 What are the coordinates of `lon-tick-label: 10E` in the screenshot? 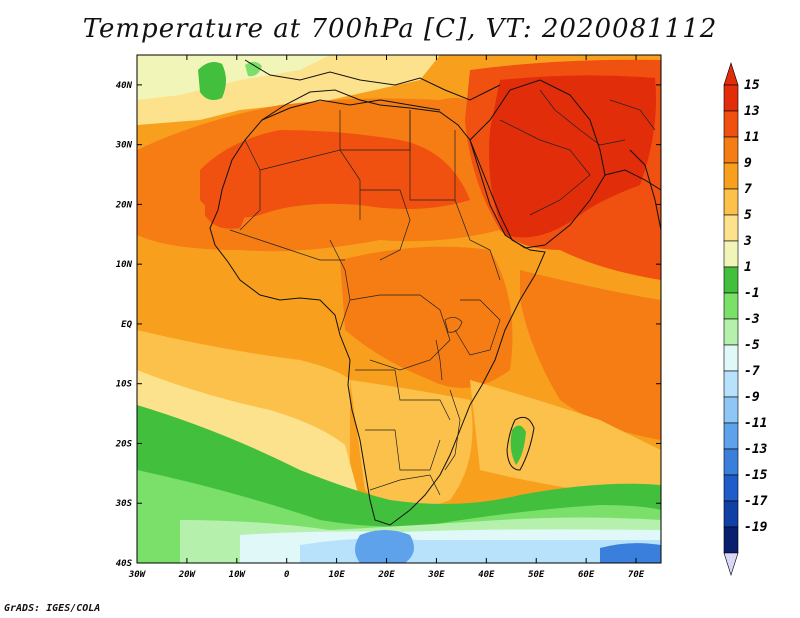 It's located at (336, 575).